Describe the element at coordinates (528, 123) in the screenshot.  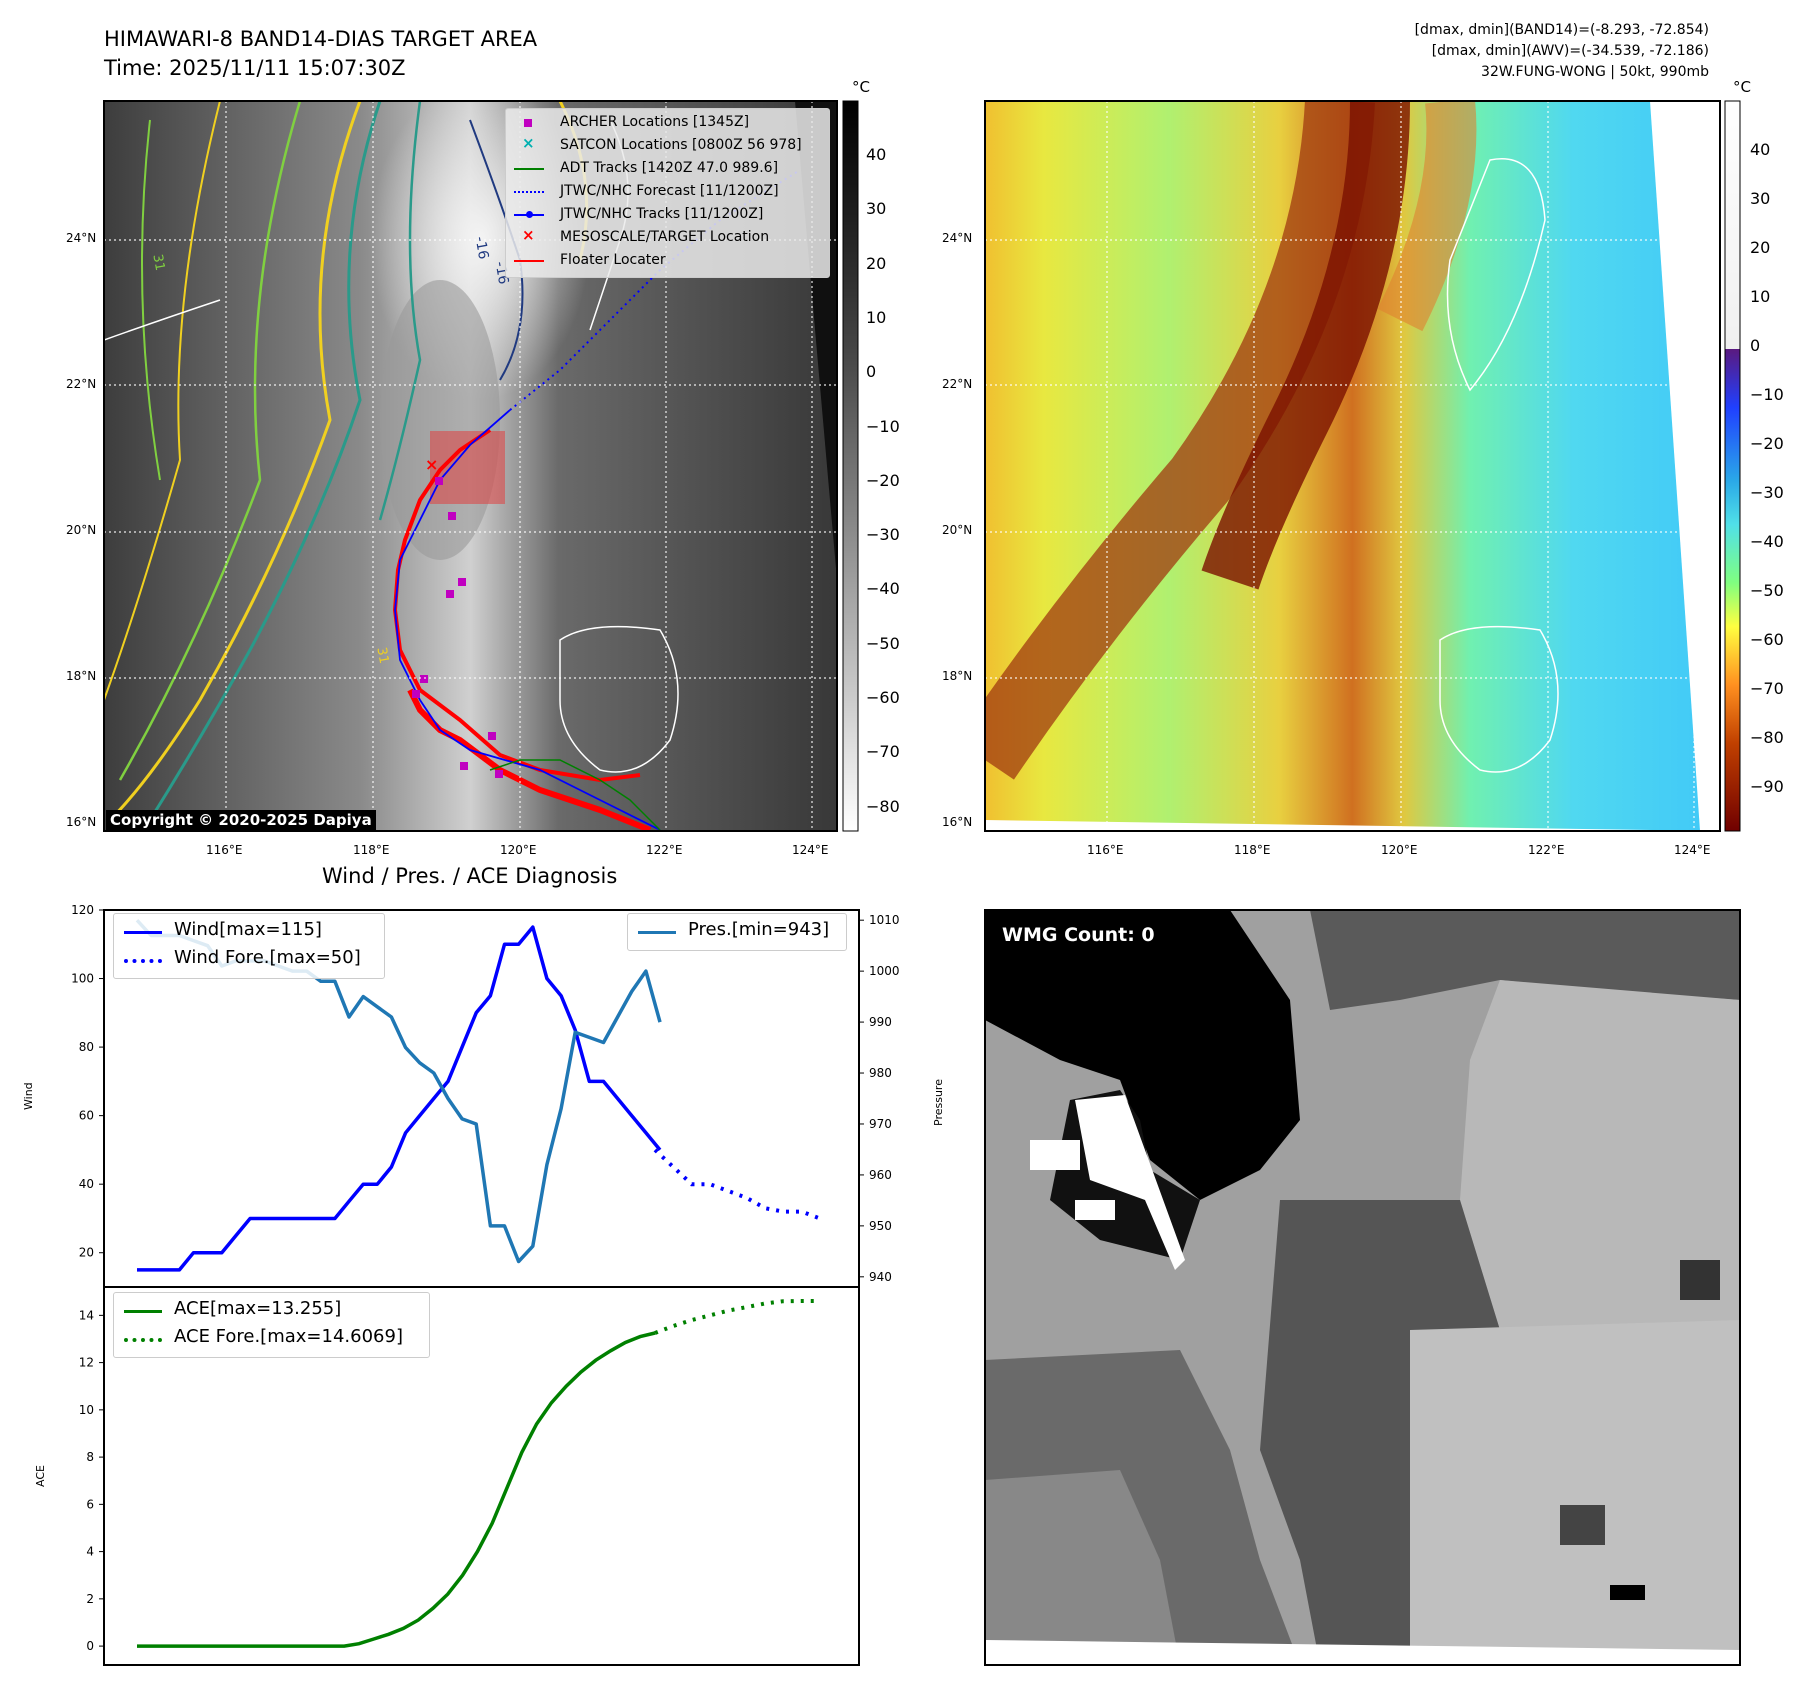
I see `square-marker-icon` at that location.